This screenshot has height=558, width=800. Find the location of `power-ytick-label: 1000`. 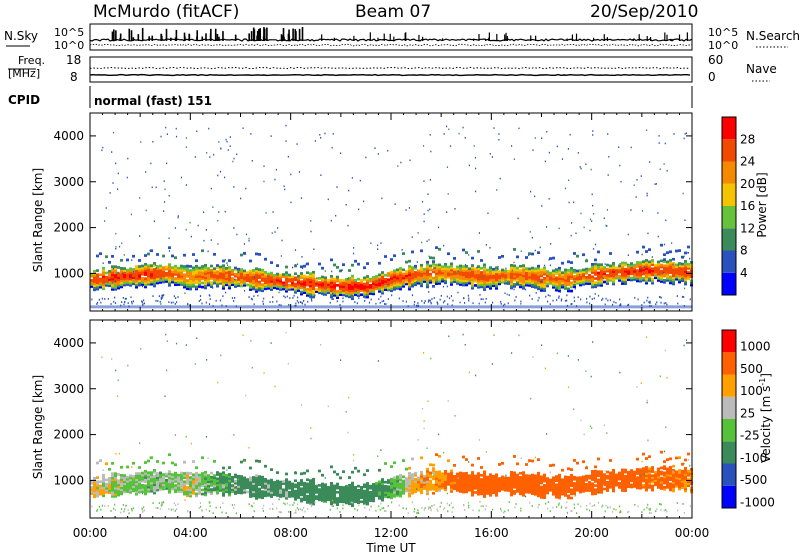

power-ytick-label: 1000 is located at coordinates (68, 273).